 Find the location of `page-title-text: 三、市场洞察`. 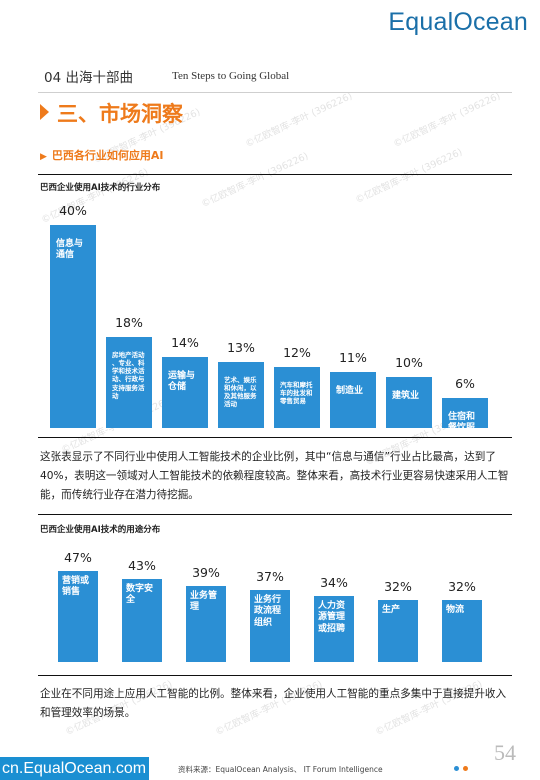

page-title-text: 三、市场洞察 is located at coordinates (120, 114).